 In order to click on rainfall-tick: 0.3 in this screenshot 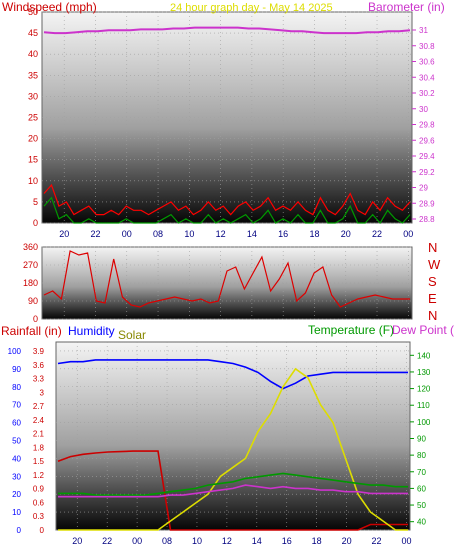, I will do `click(39, 516)`.